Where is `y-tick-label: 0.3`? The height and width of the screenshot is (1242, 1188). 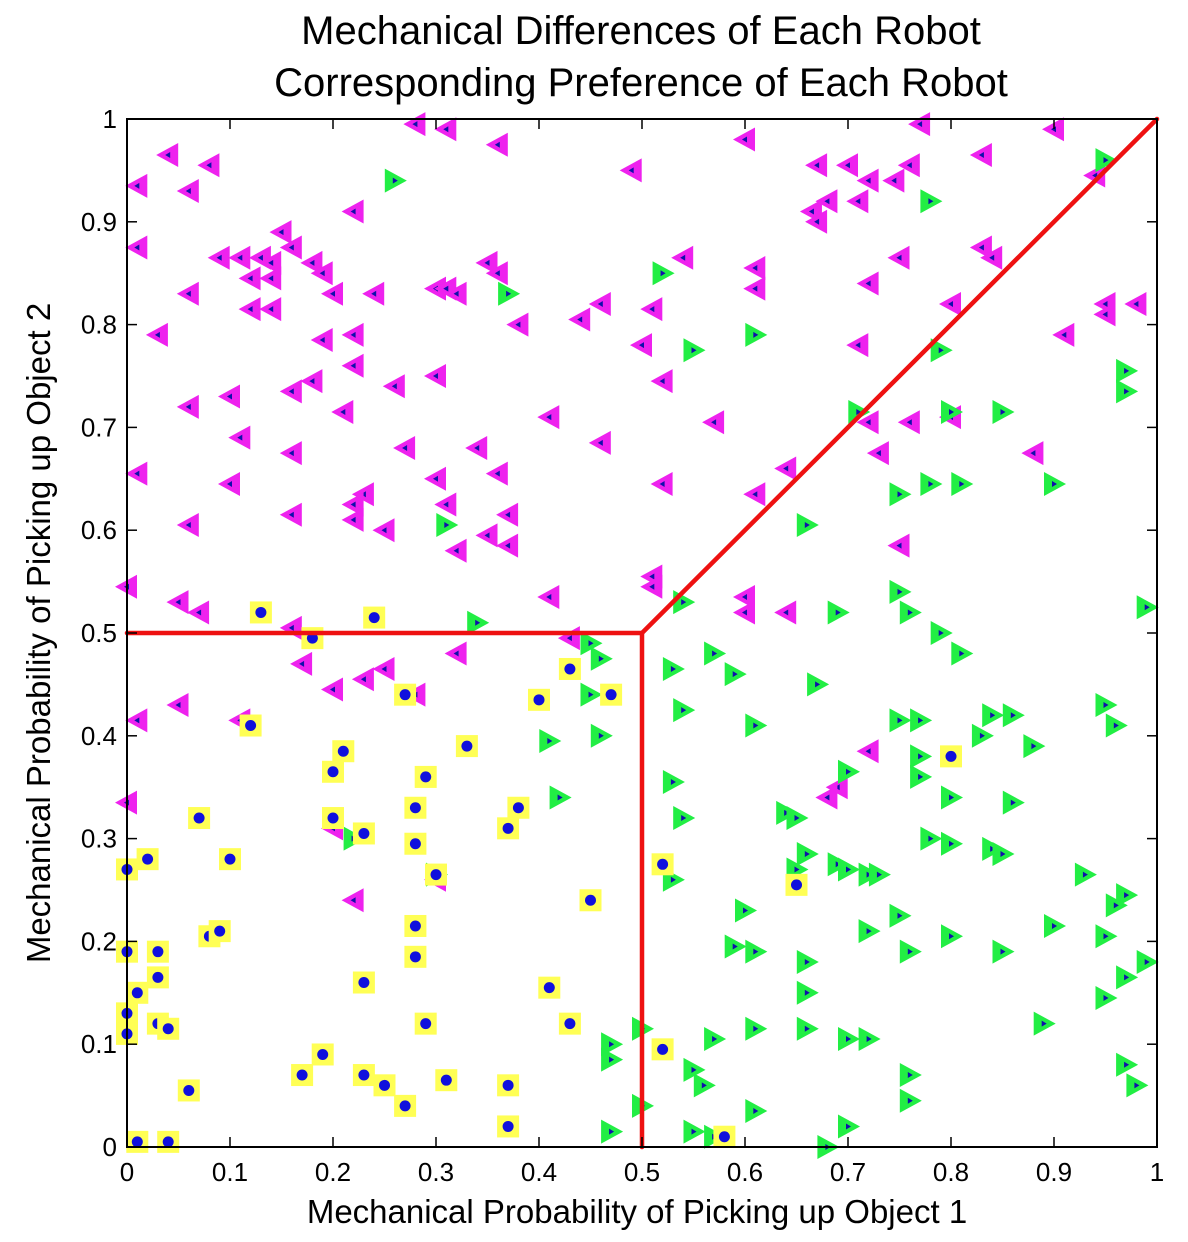 y-tick-label: 0.3 is located at coordinates (99, 839).